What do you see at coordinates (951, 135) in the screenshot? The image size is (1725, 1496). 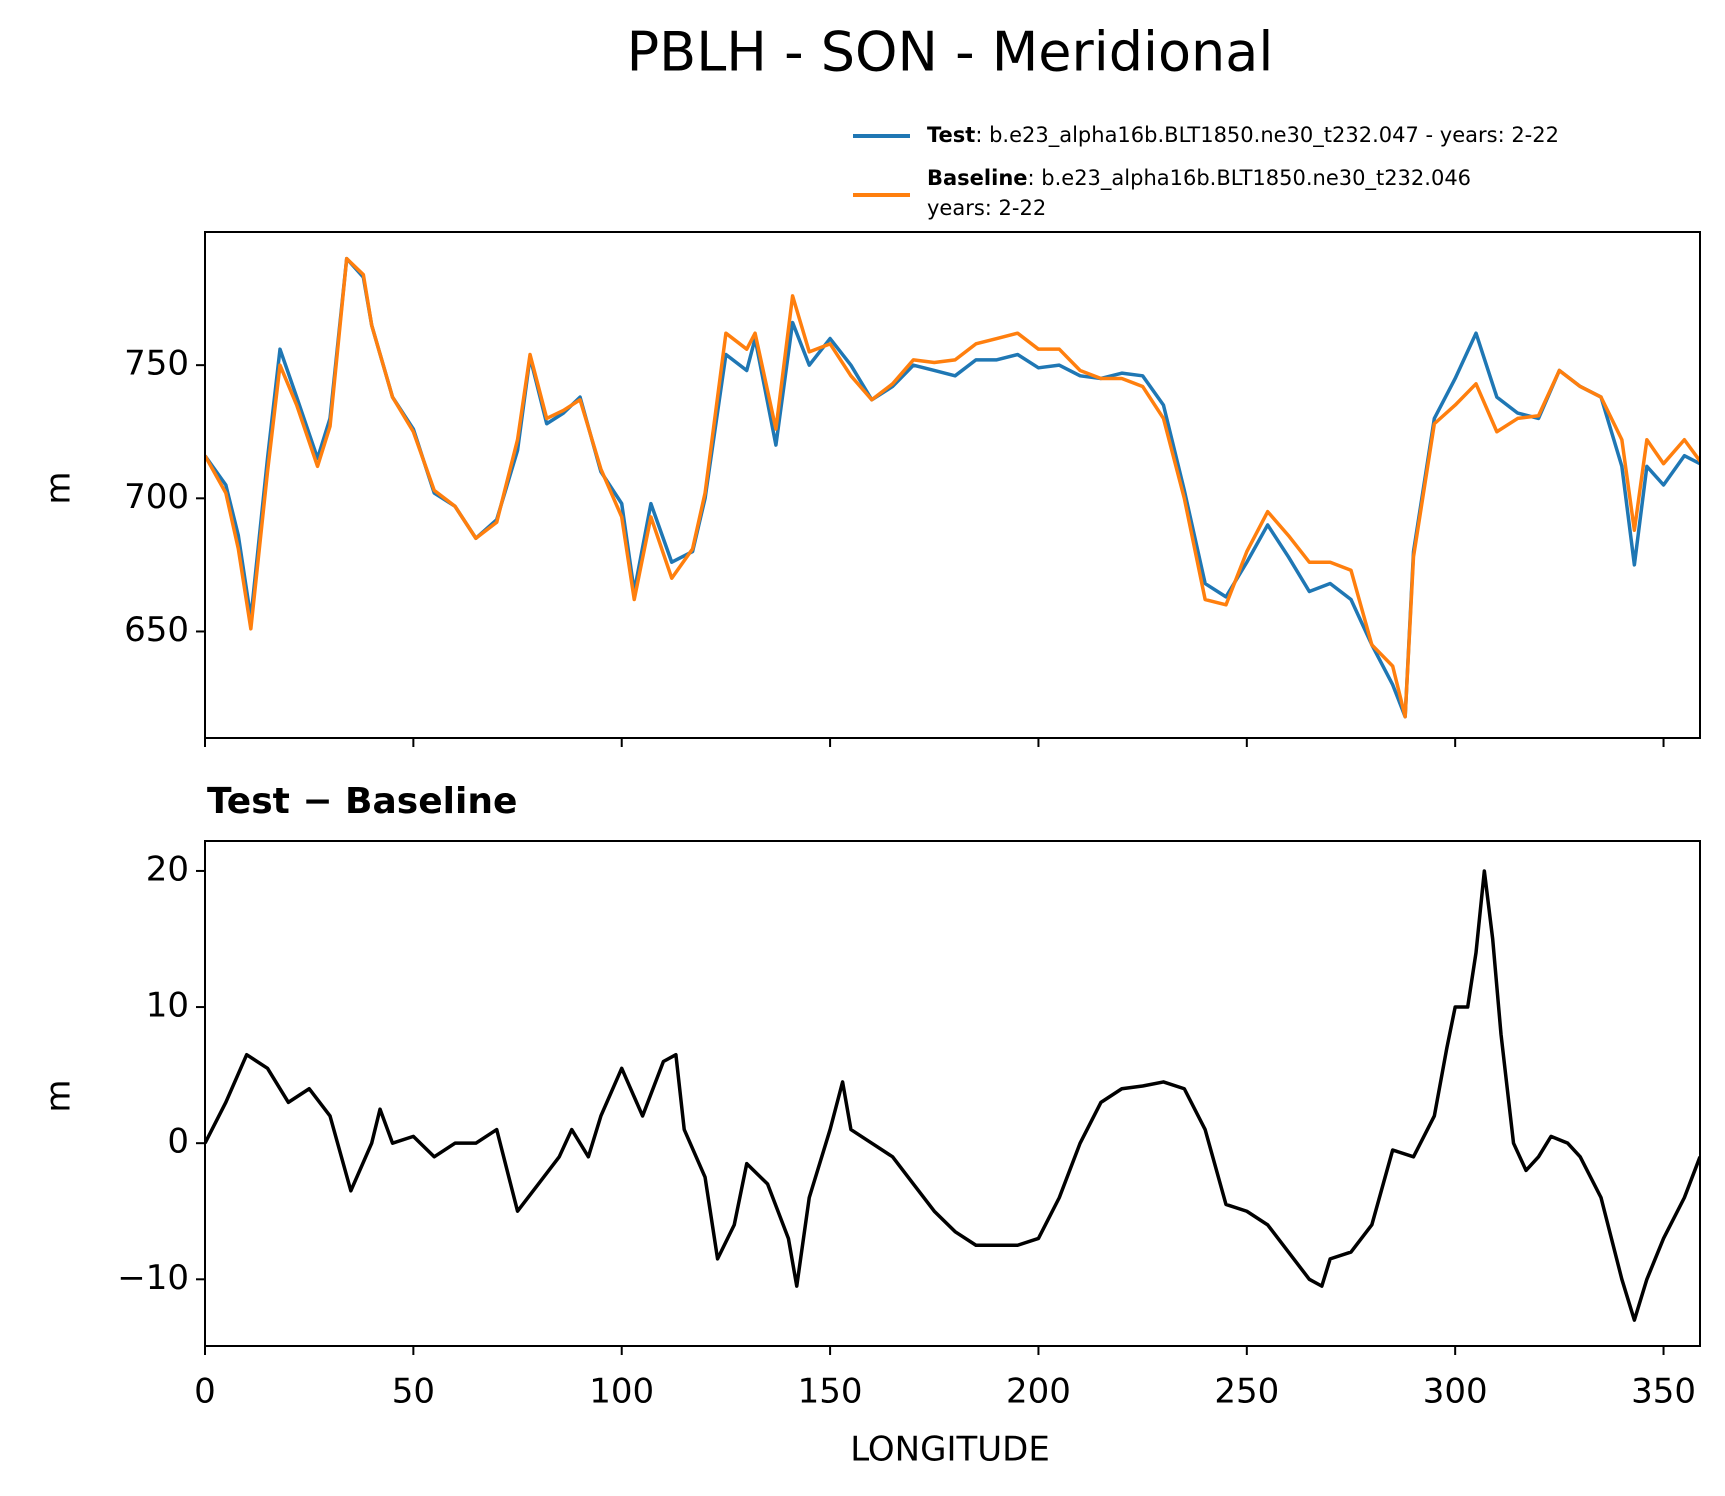 I see `legend-name: Test` at bounding box center [951, 135].